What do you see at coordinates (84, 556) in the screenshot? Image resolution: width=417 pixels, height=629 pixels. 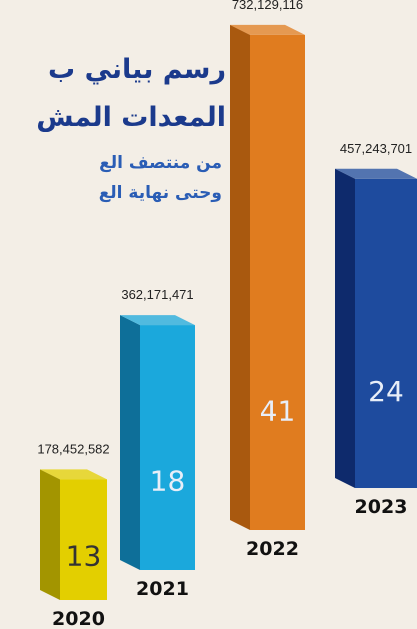 I see `count-label: 13` at bounding box center [84, 556].